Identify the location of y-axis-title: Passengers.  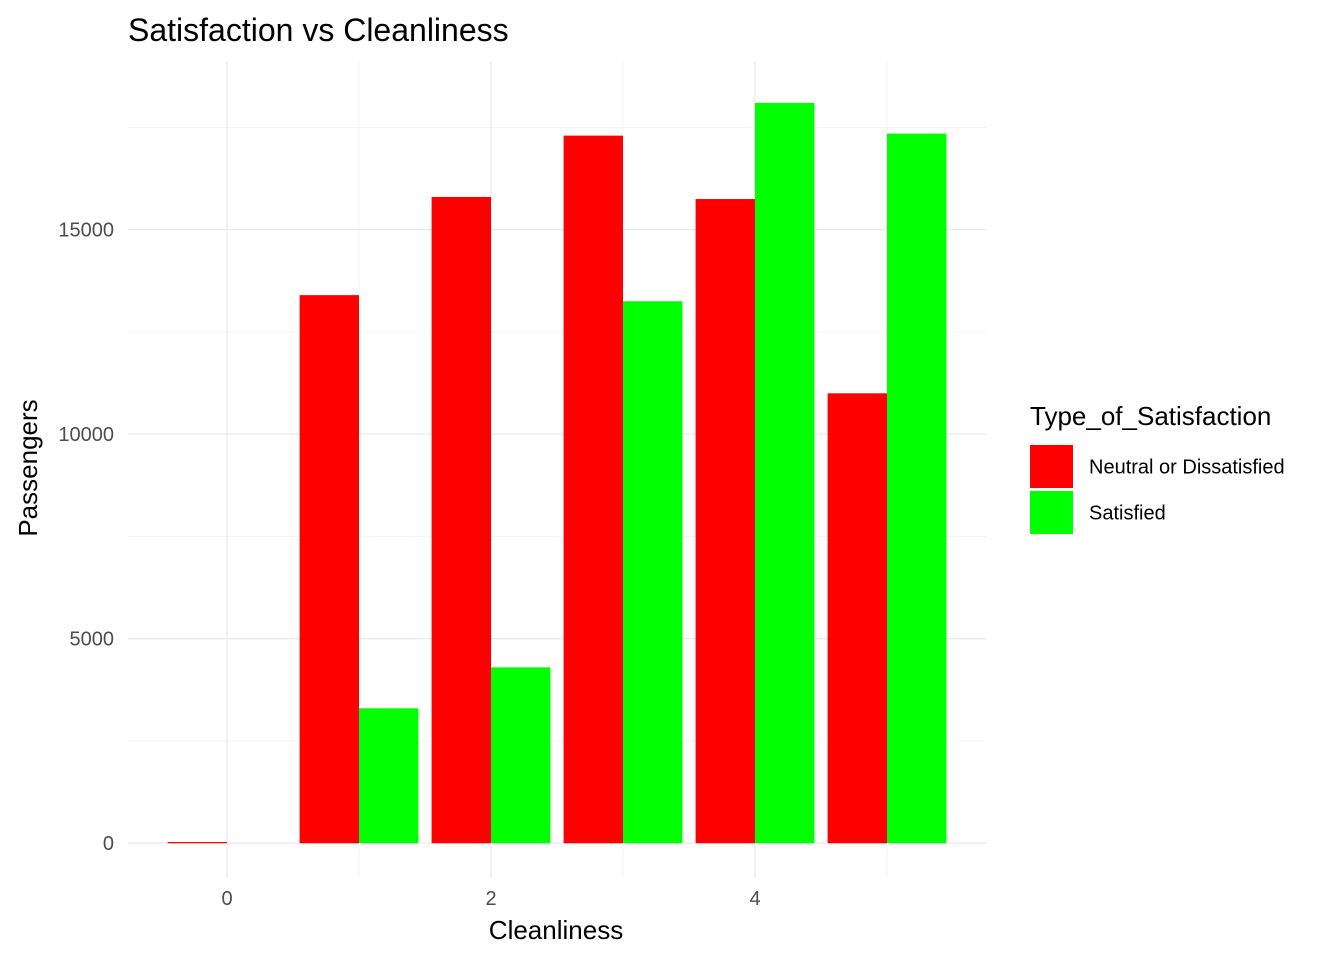
(28, 467).